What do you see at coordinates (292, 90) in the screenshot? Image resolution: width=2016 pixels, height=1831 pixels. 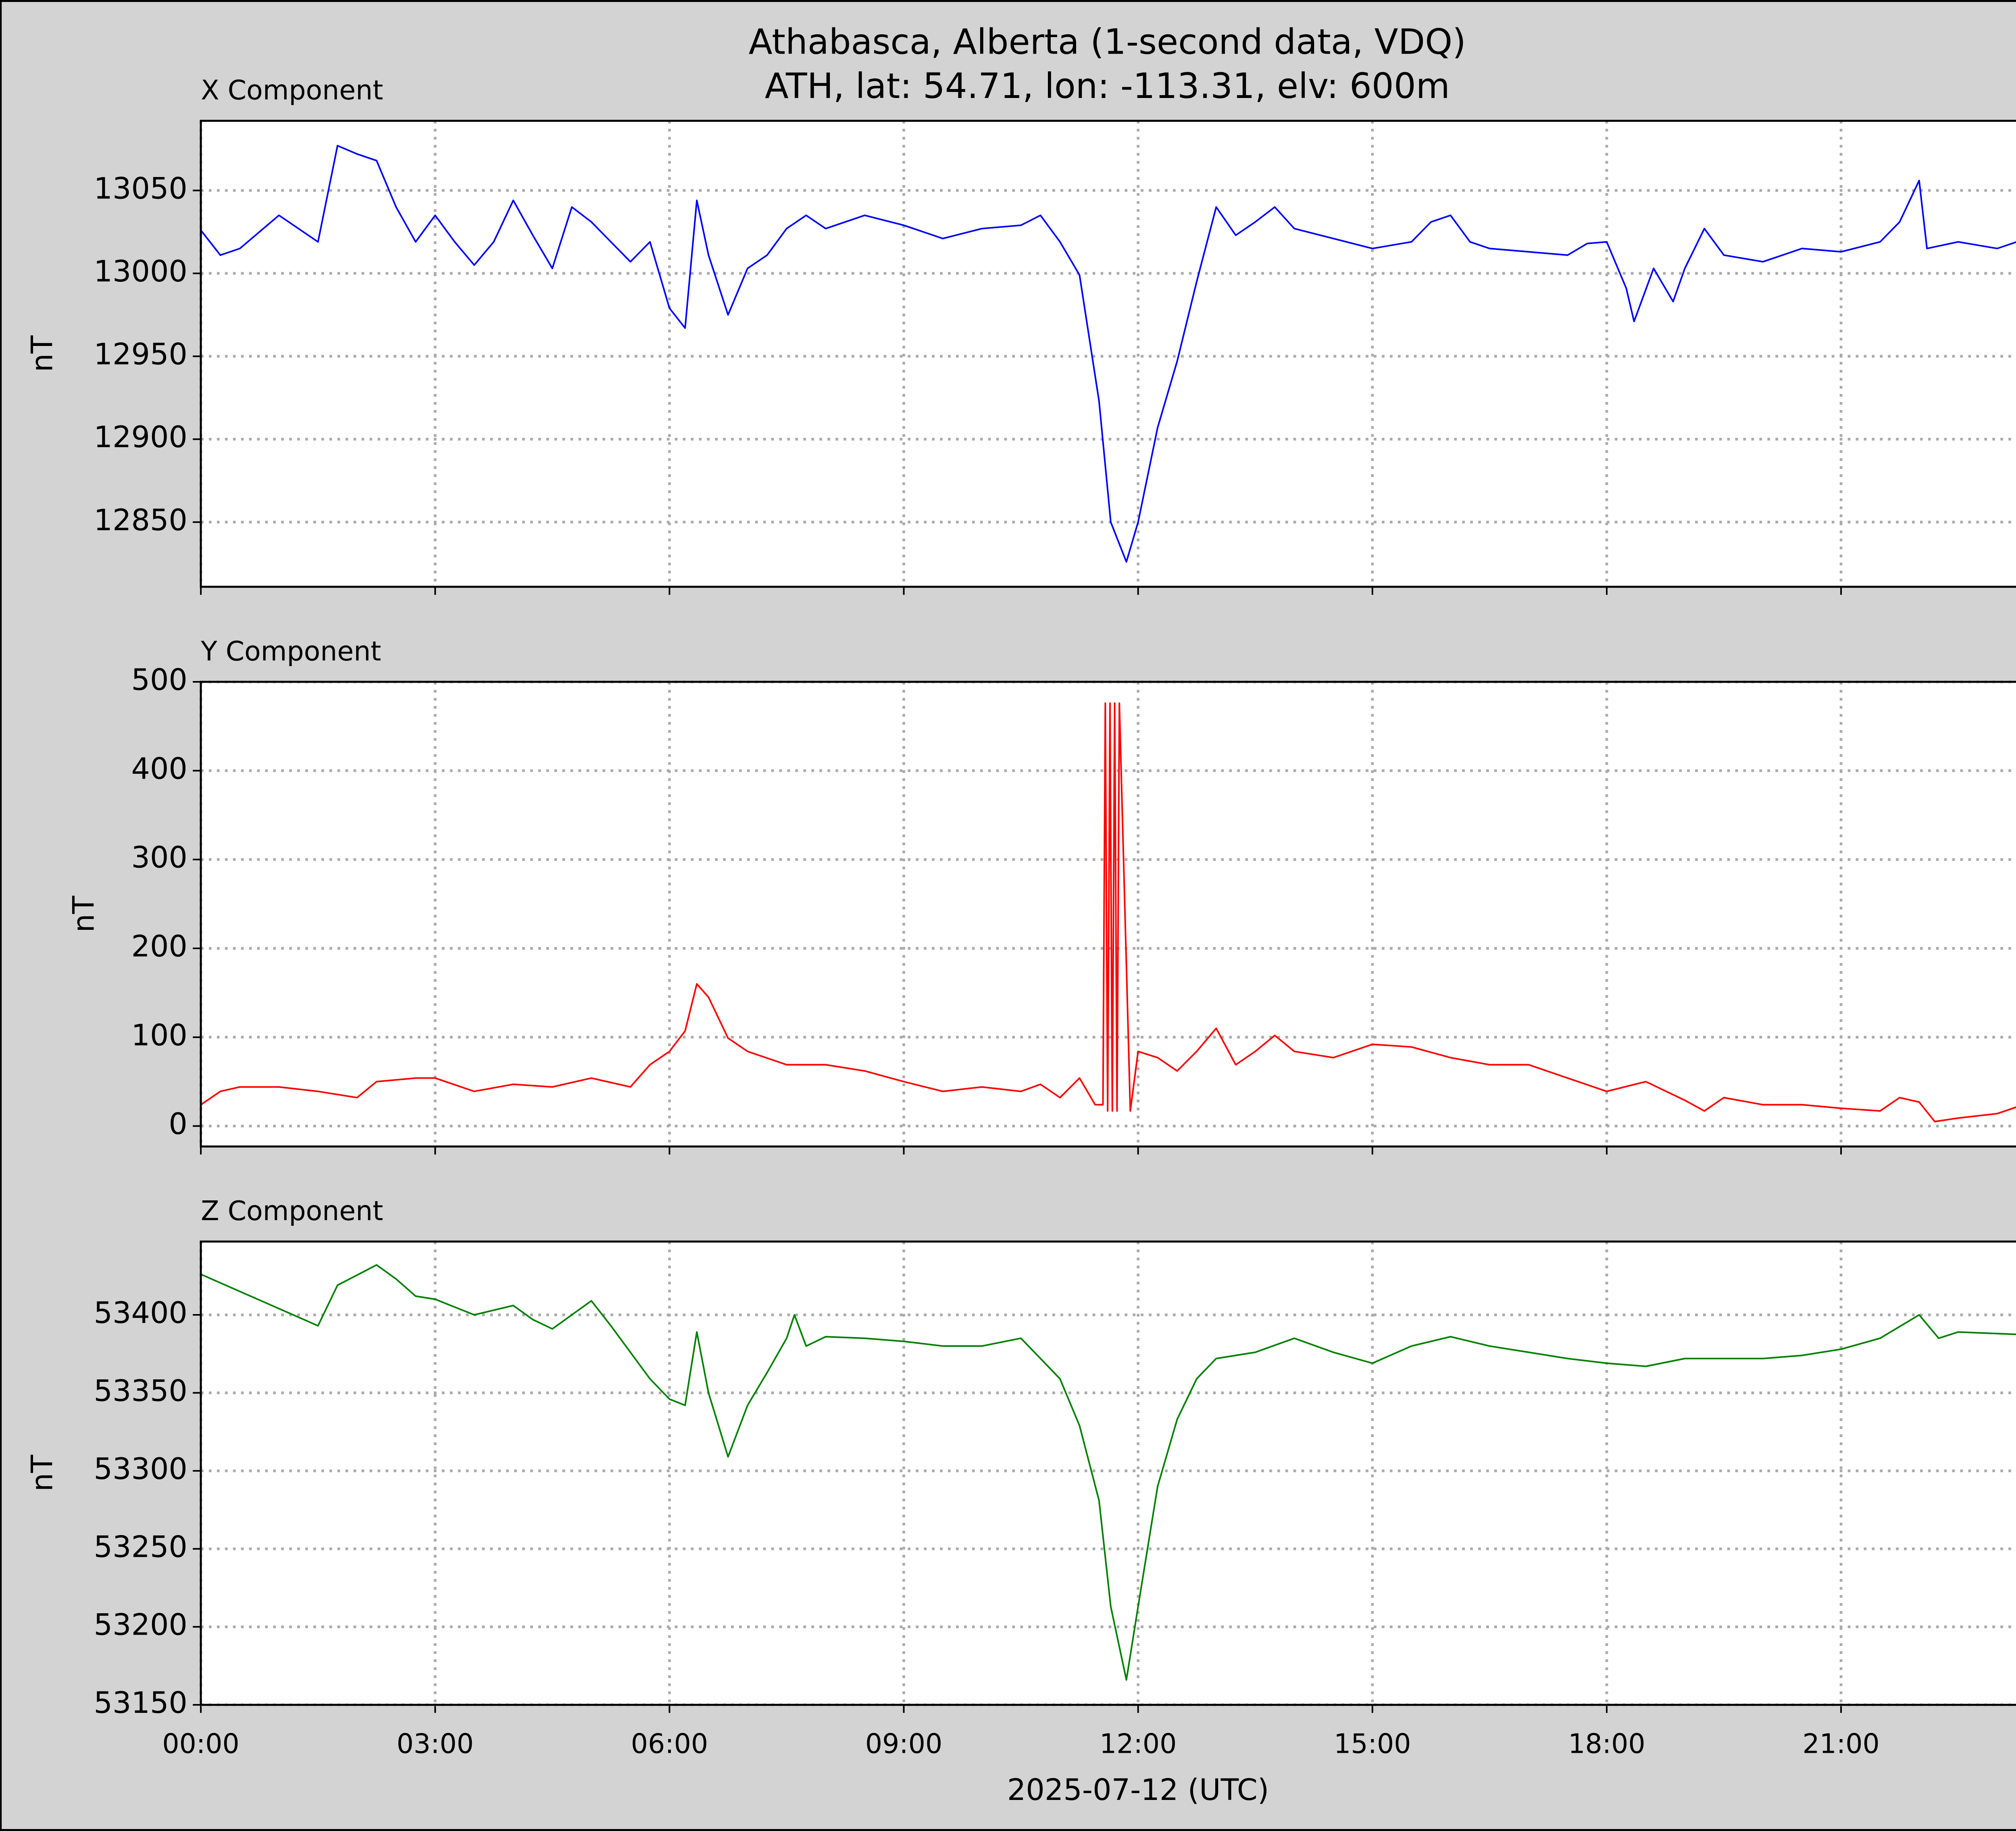 I see `panel-title: X Component` at bounding box center [292, 90].